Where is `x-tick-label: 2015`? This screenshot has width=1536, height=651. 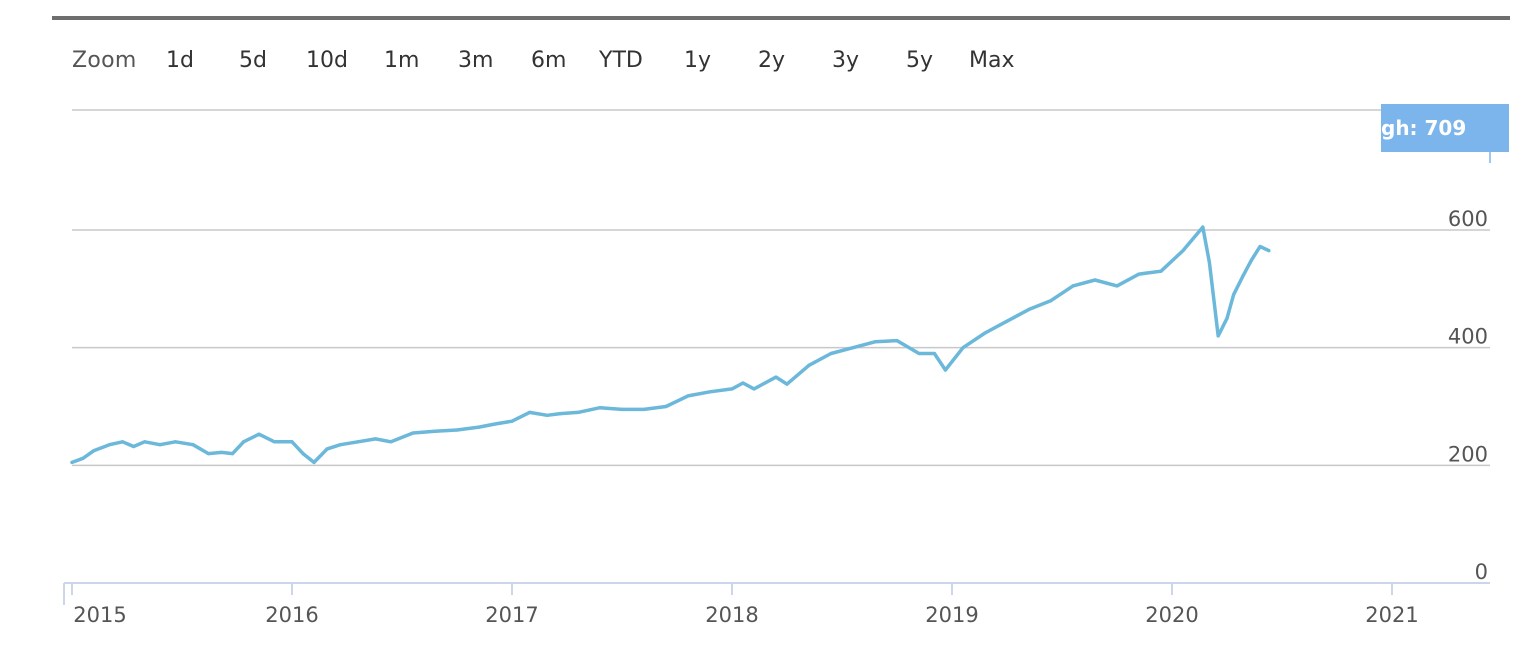 x-tick-label: 2015 is located at coordinates (99, 615).